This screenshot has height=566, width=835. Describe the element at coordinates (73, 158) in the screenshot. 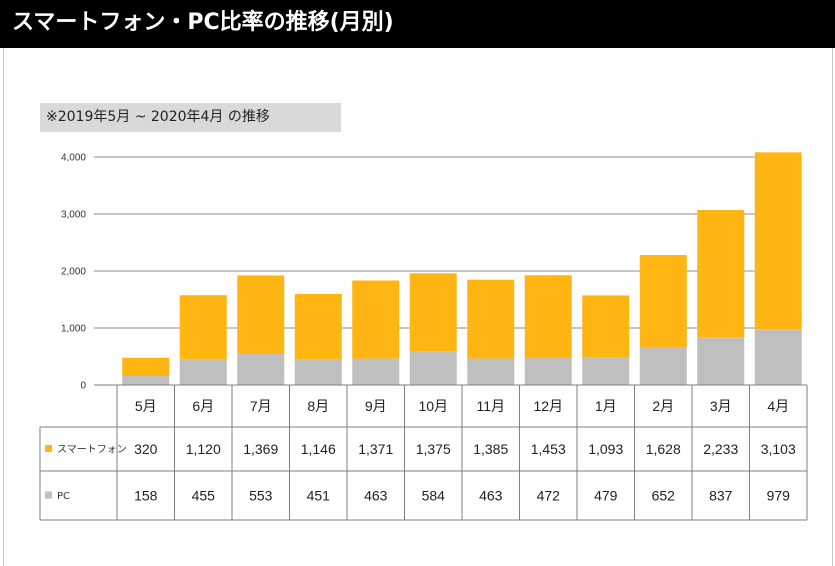

I see `y-tick-label: 4,000` at that location.